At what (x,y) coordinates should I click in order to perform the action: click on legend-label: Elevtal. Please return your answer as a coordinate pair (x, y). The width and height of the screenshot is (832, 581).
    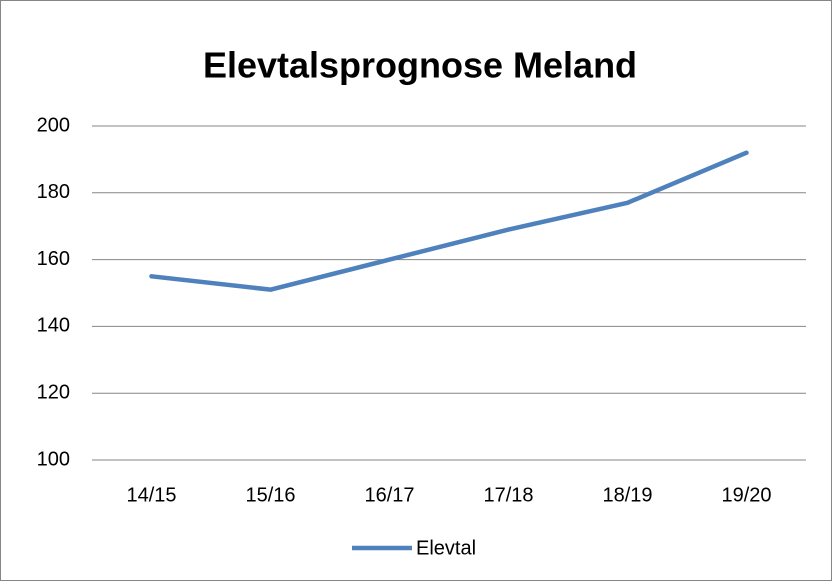
    Looking at the image, I should click on (446, 548).